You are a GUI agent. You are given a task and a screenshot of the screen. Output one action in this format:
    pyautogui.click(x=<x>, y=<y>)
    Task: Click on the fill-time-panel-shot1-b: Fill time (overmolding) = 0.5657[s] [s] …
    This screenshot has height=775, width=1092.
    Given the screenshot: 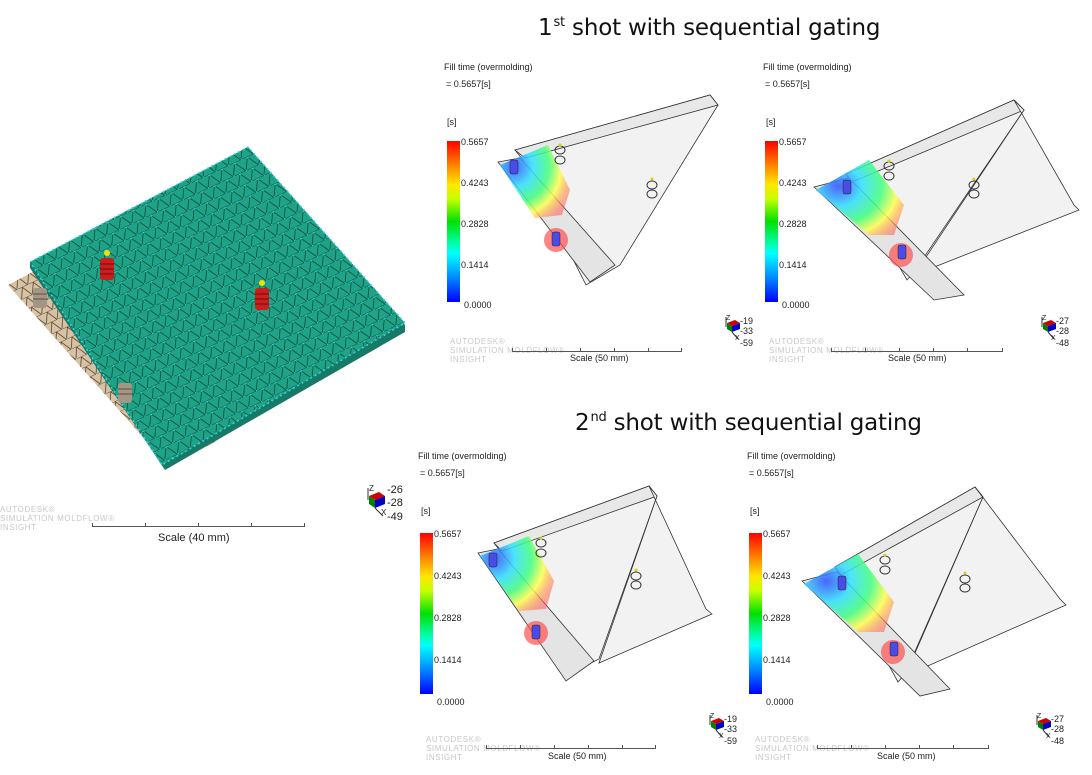 What is the action you would take?
    pyautogui.click(x=925, y=215)
    